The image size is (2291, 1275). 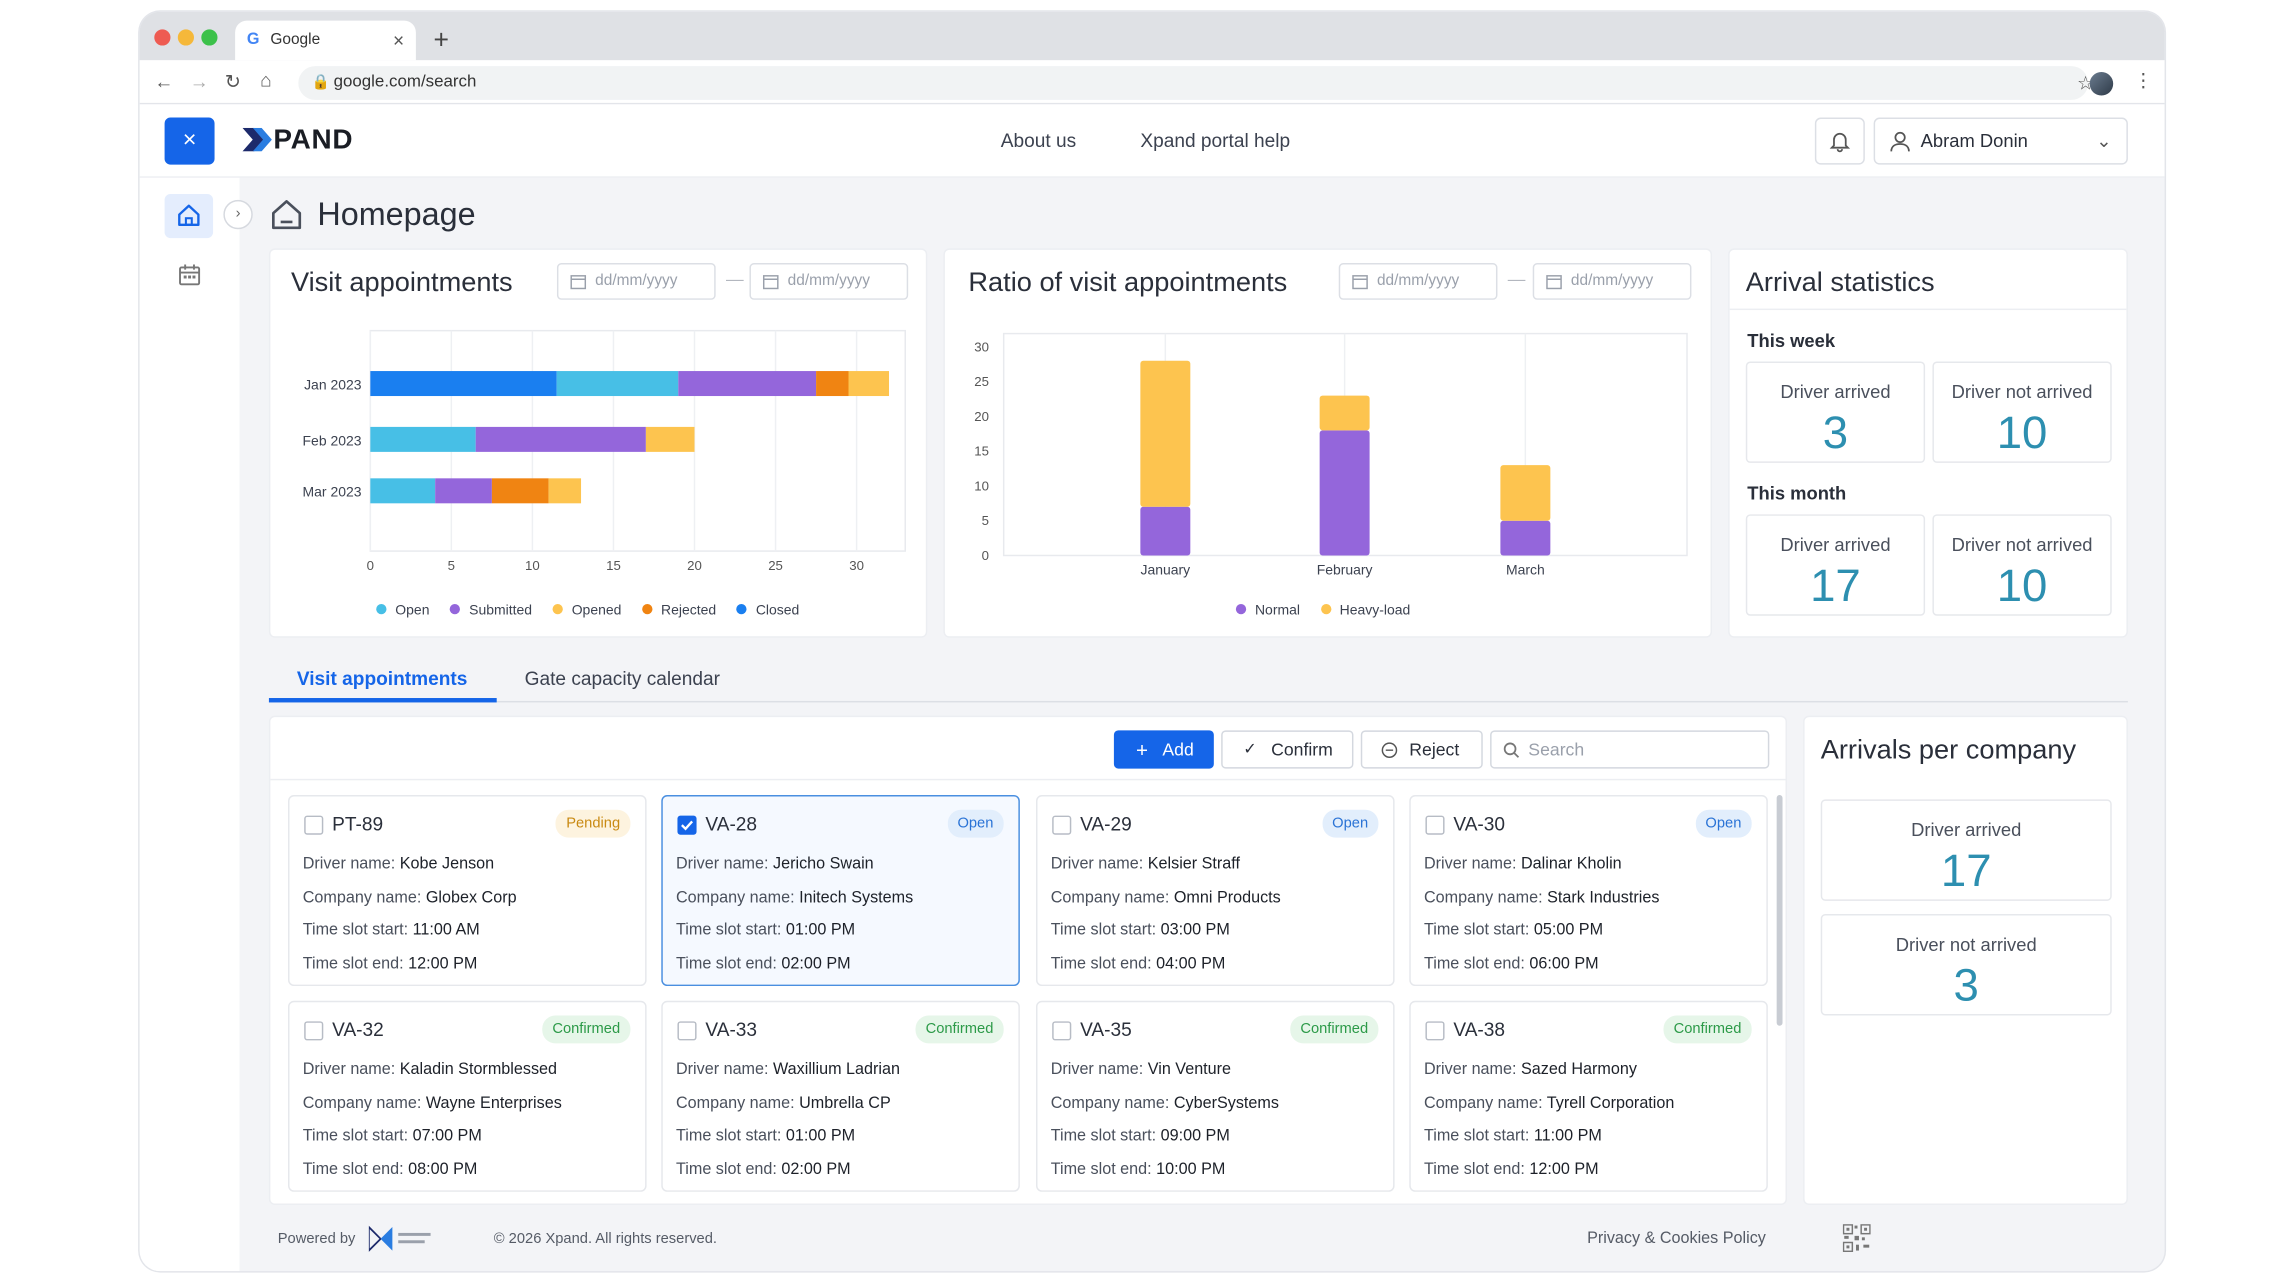 I want to click on visit-end-date-input: dd/mm/yyyy, so click(x=829, y=281).